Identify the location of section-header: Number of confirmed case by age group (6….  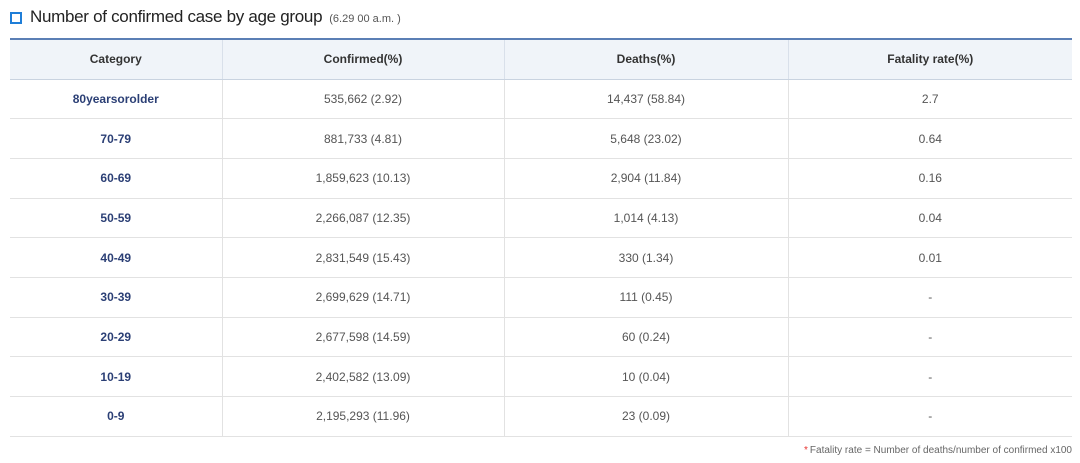
(205, 17).